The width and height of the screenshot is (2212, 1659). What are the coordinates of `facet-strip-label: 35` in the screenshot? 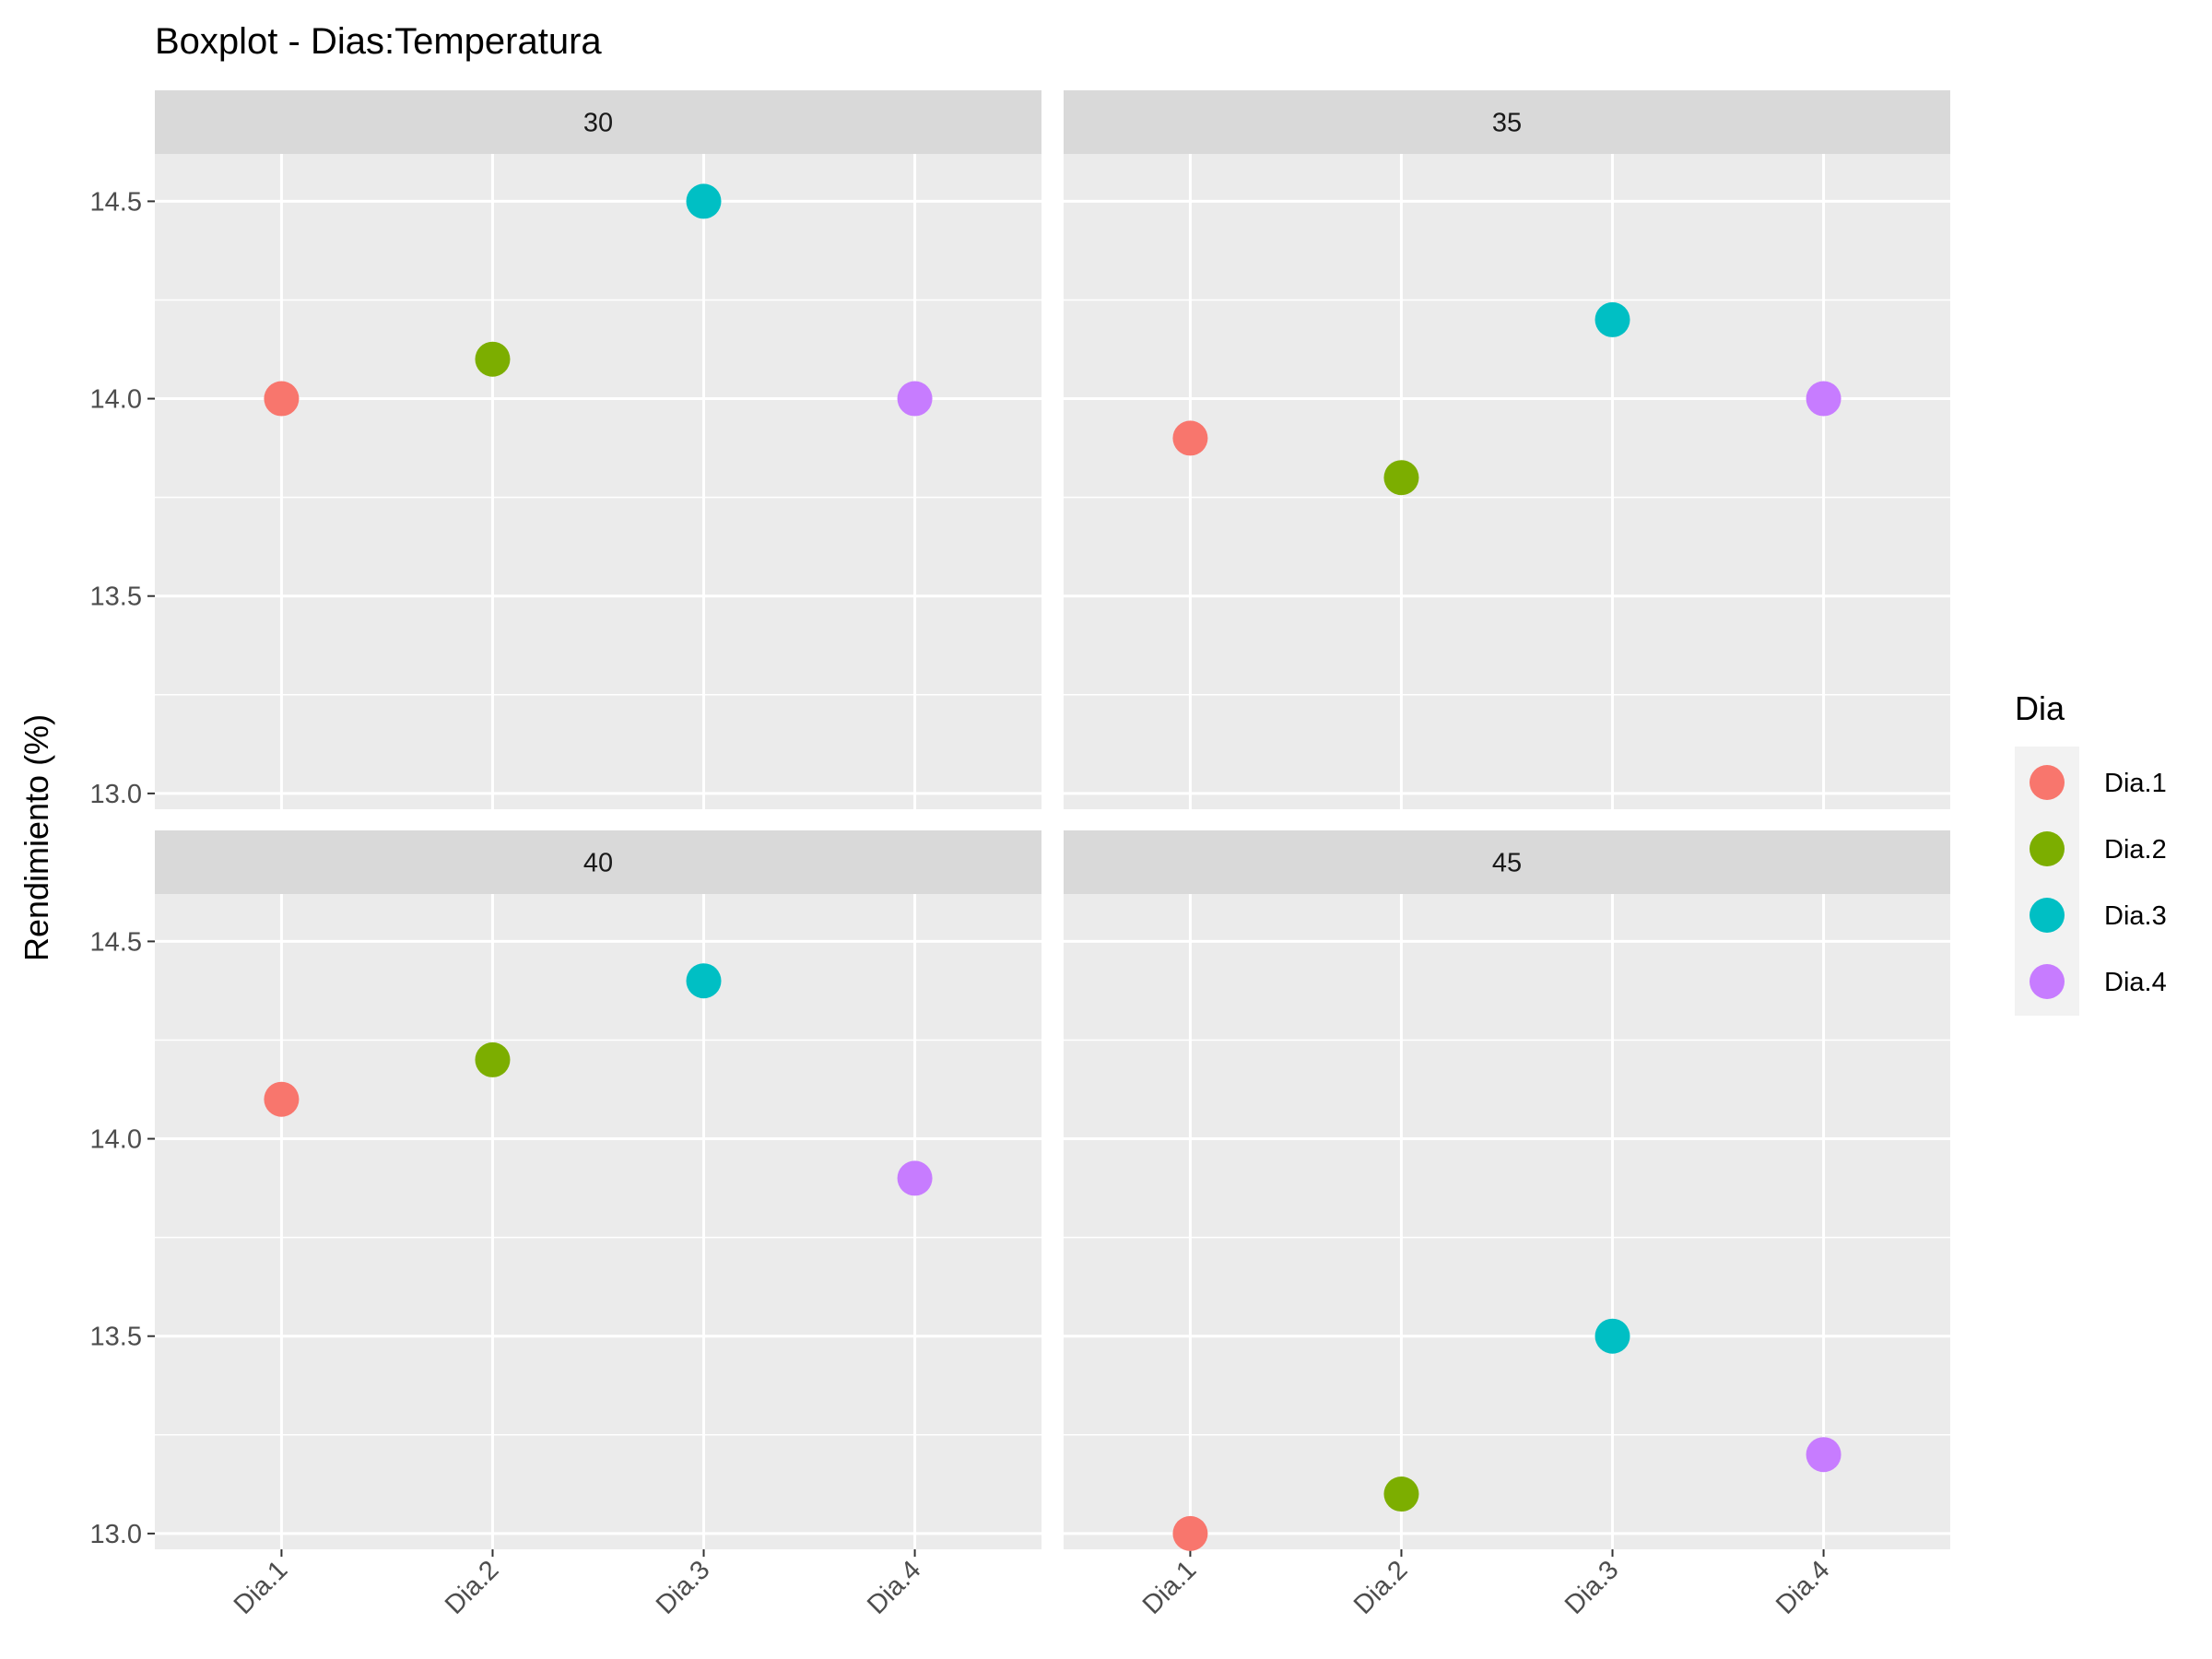 It's located at (1507, 123).